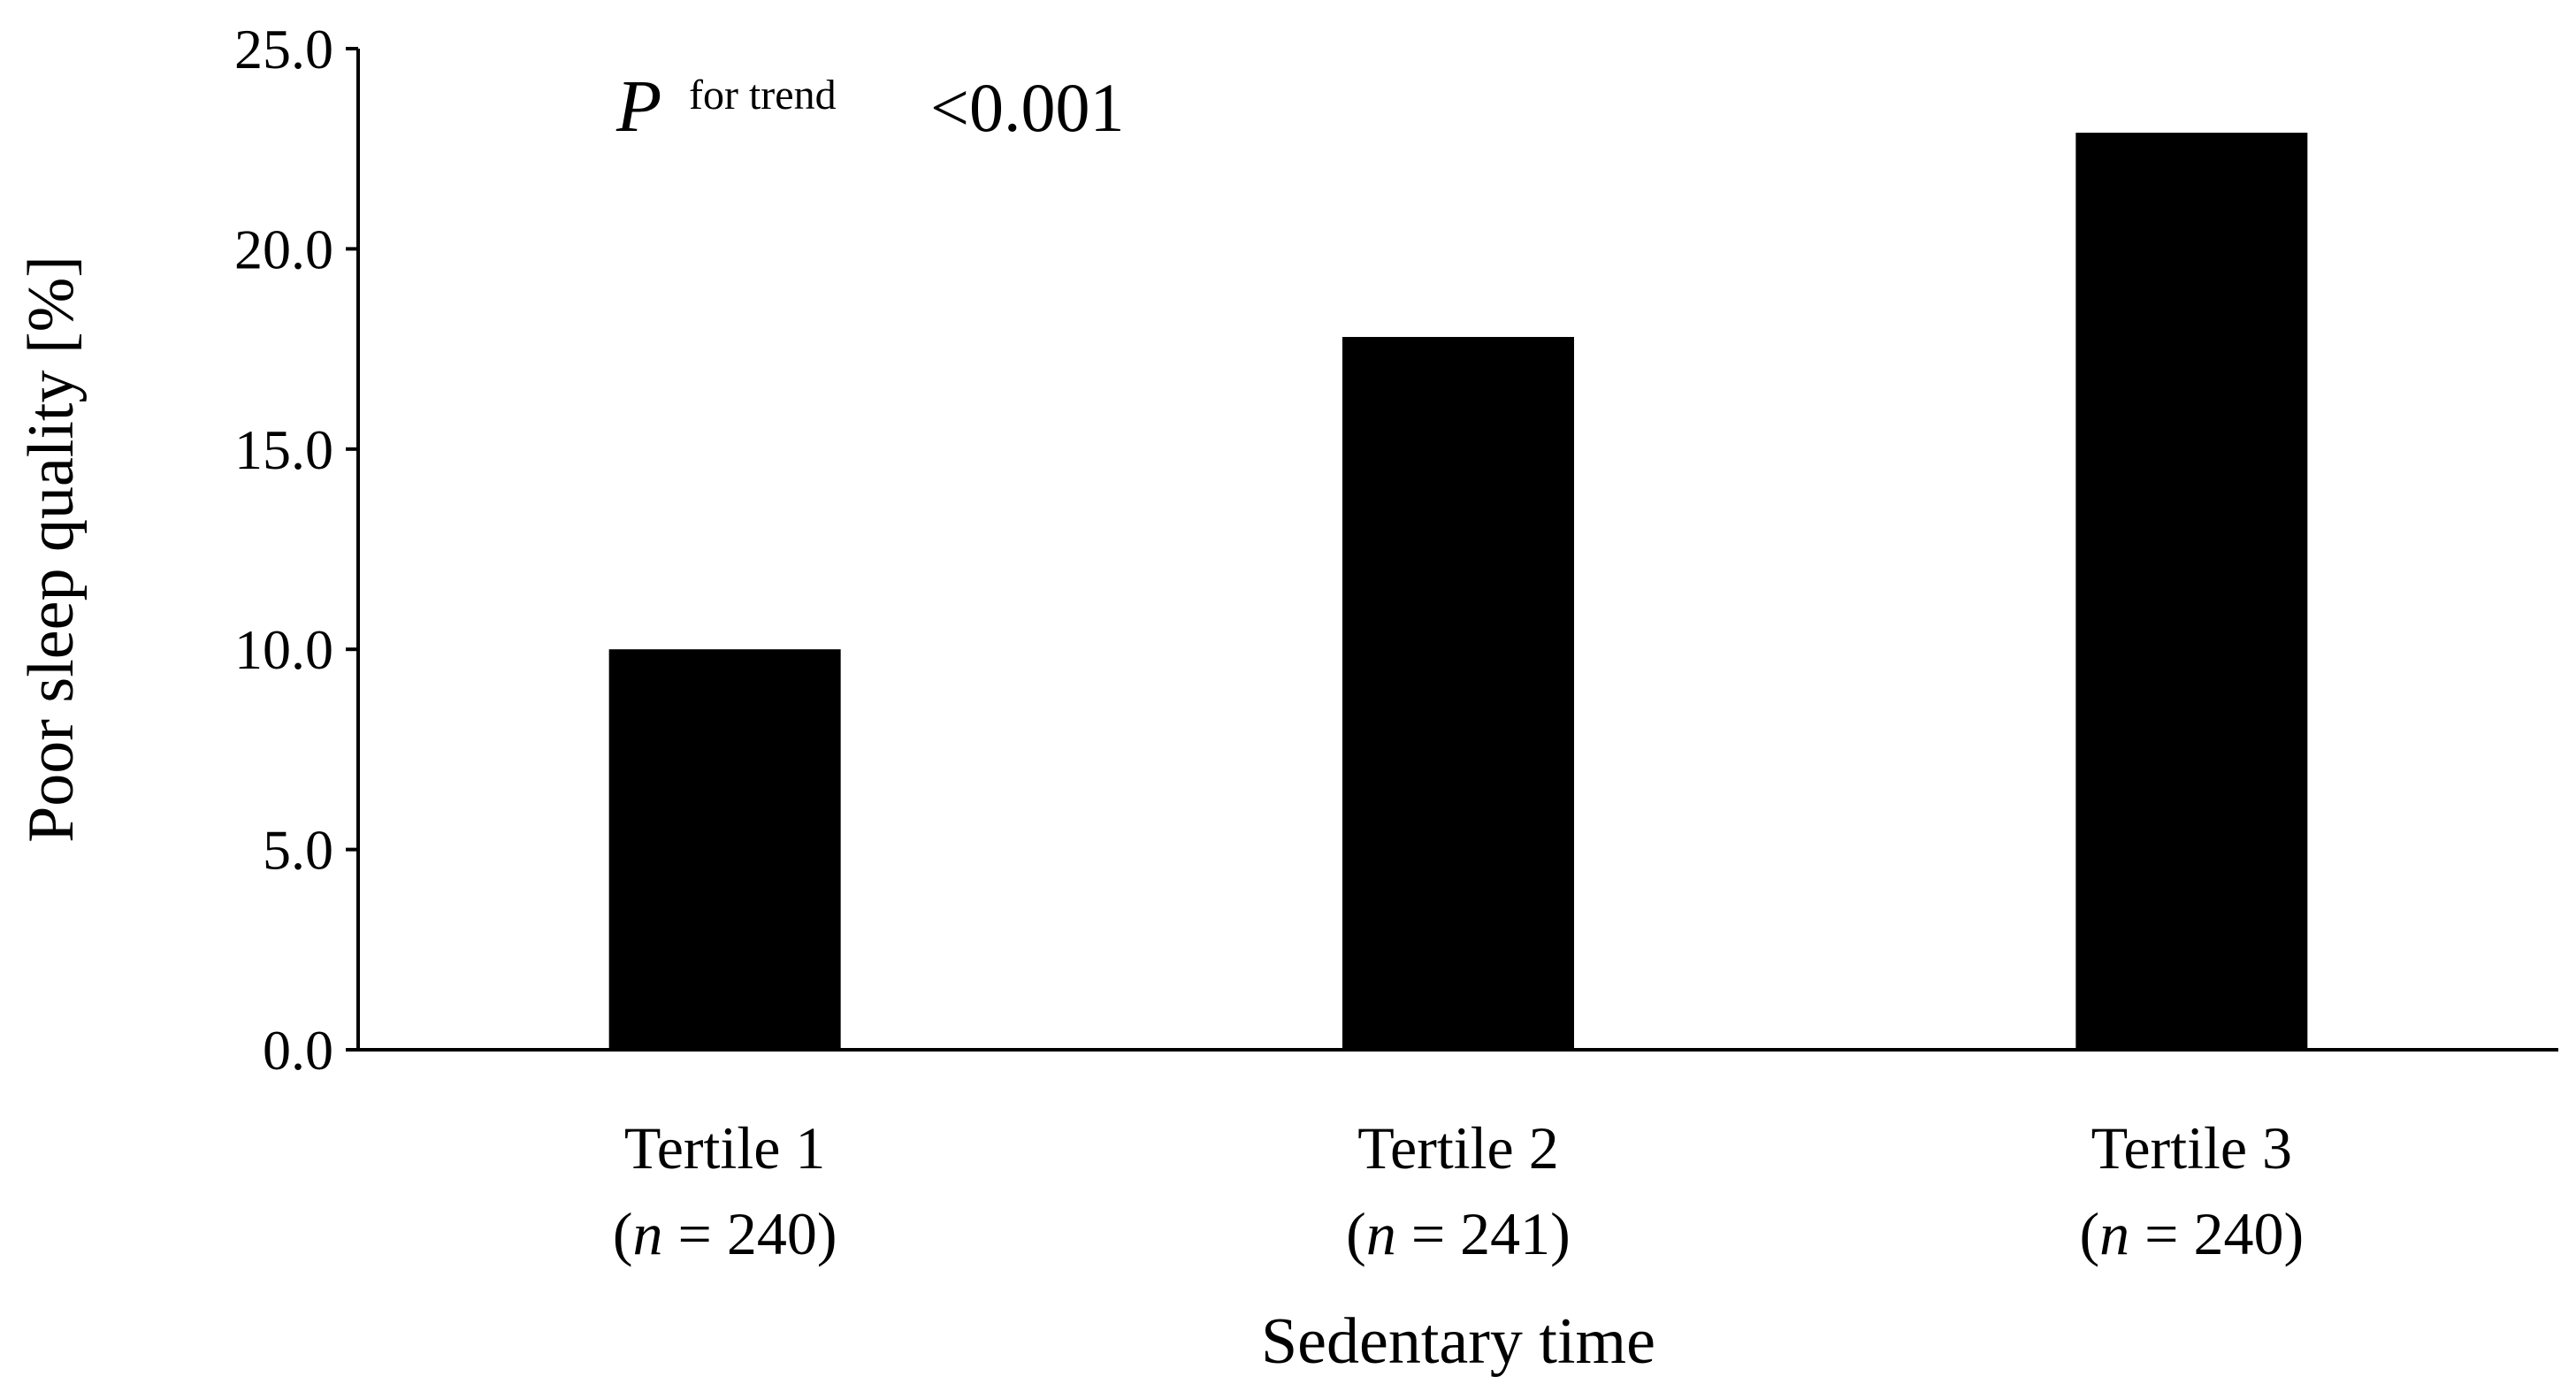 The width and height of the screenshot is (2576, 1392). What do you see at coordinates (283, 649) in the screenshot?
I see `y-tick-label: 10.0` at bounding box center [283, 649].